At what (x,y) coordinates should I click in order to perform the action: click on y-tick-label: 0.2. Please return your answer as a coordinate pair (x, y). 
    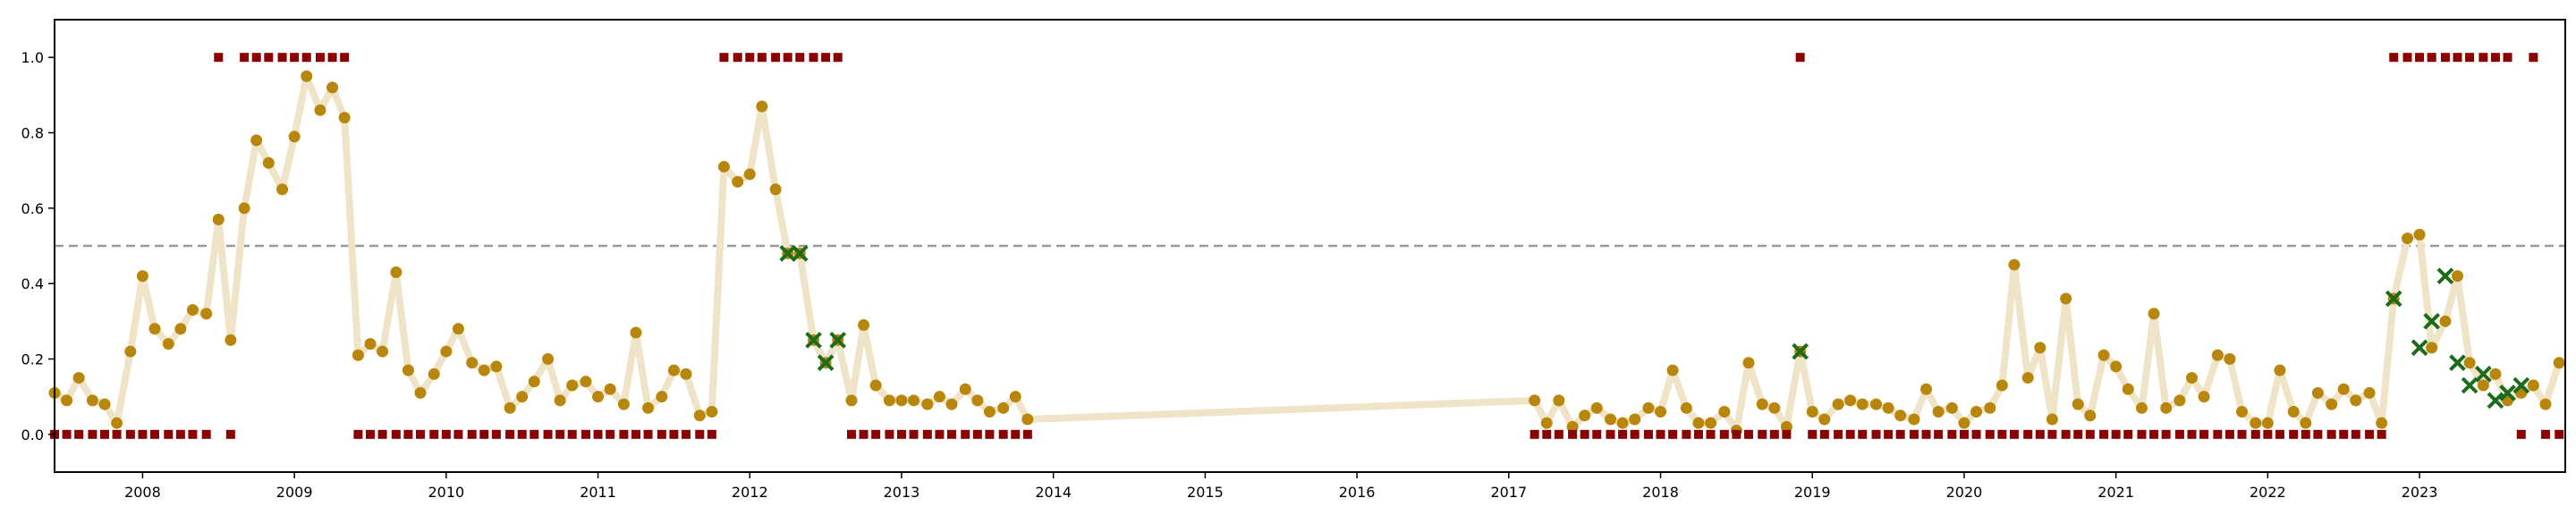
    Looking at the image, I should click on (32, 359).